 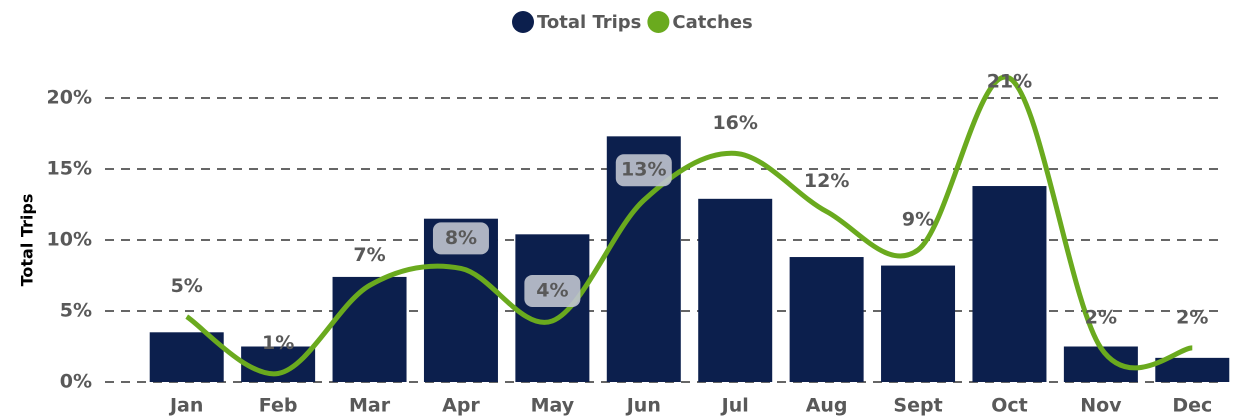 What do you see at coordinates (589, 22) in the screenshot?
I see `legend-label: Total Trips` at bounding box center [589, 22].